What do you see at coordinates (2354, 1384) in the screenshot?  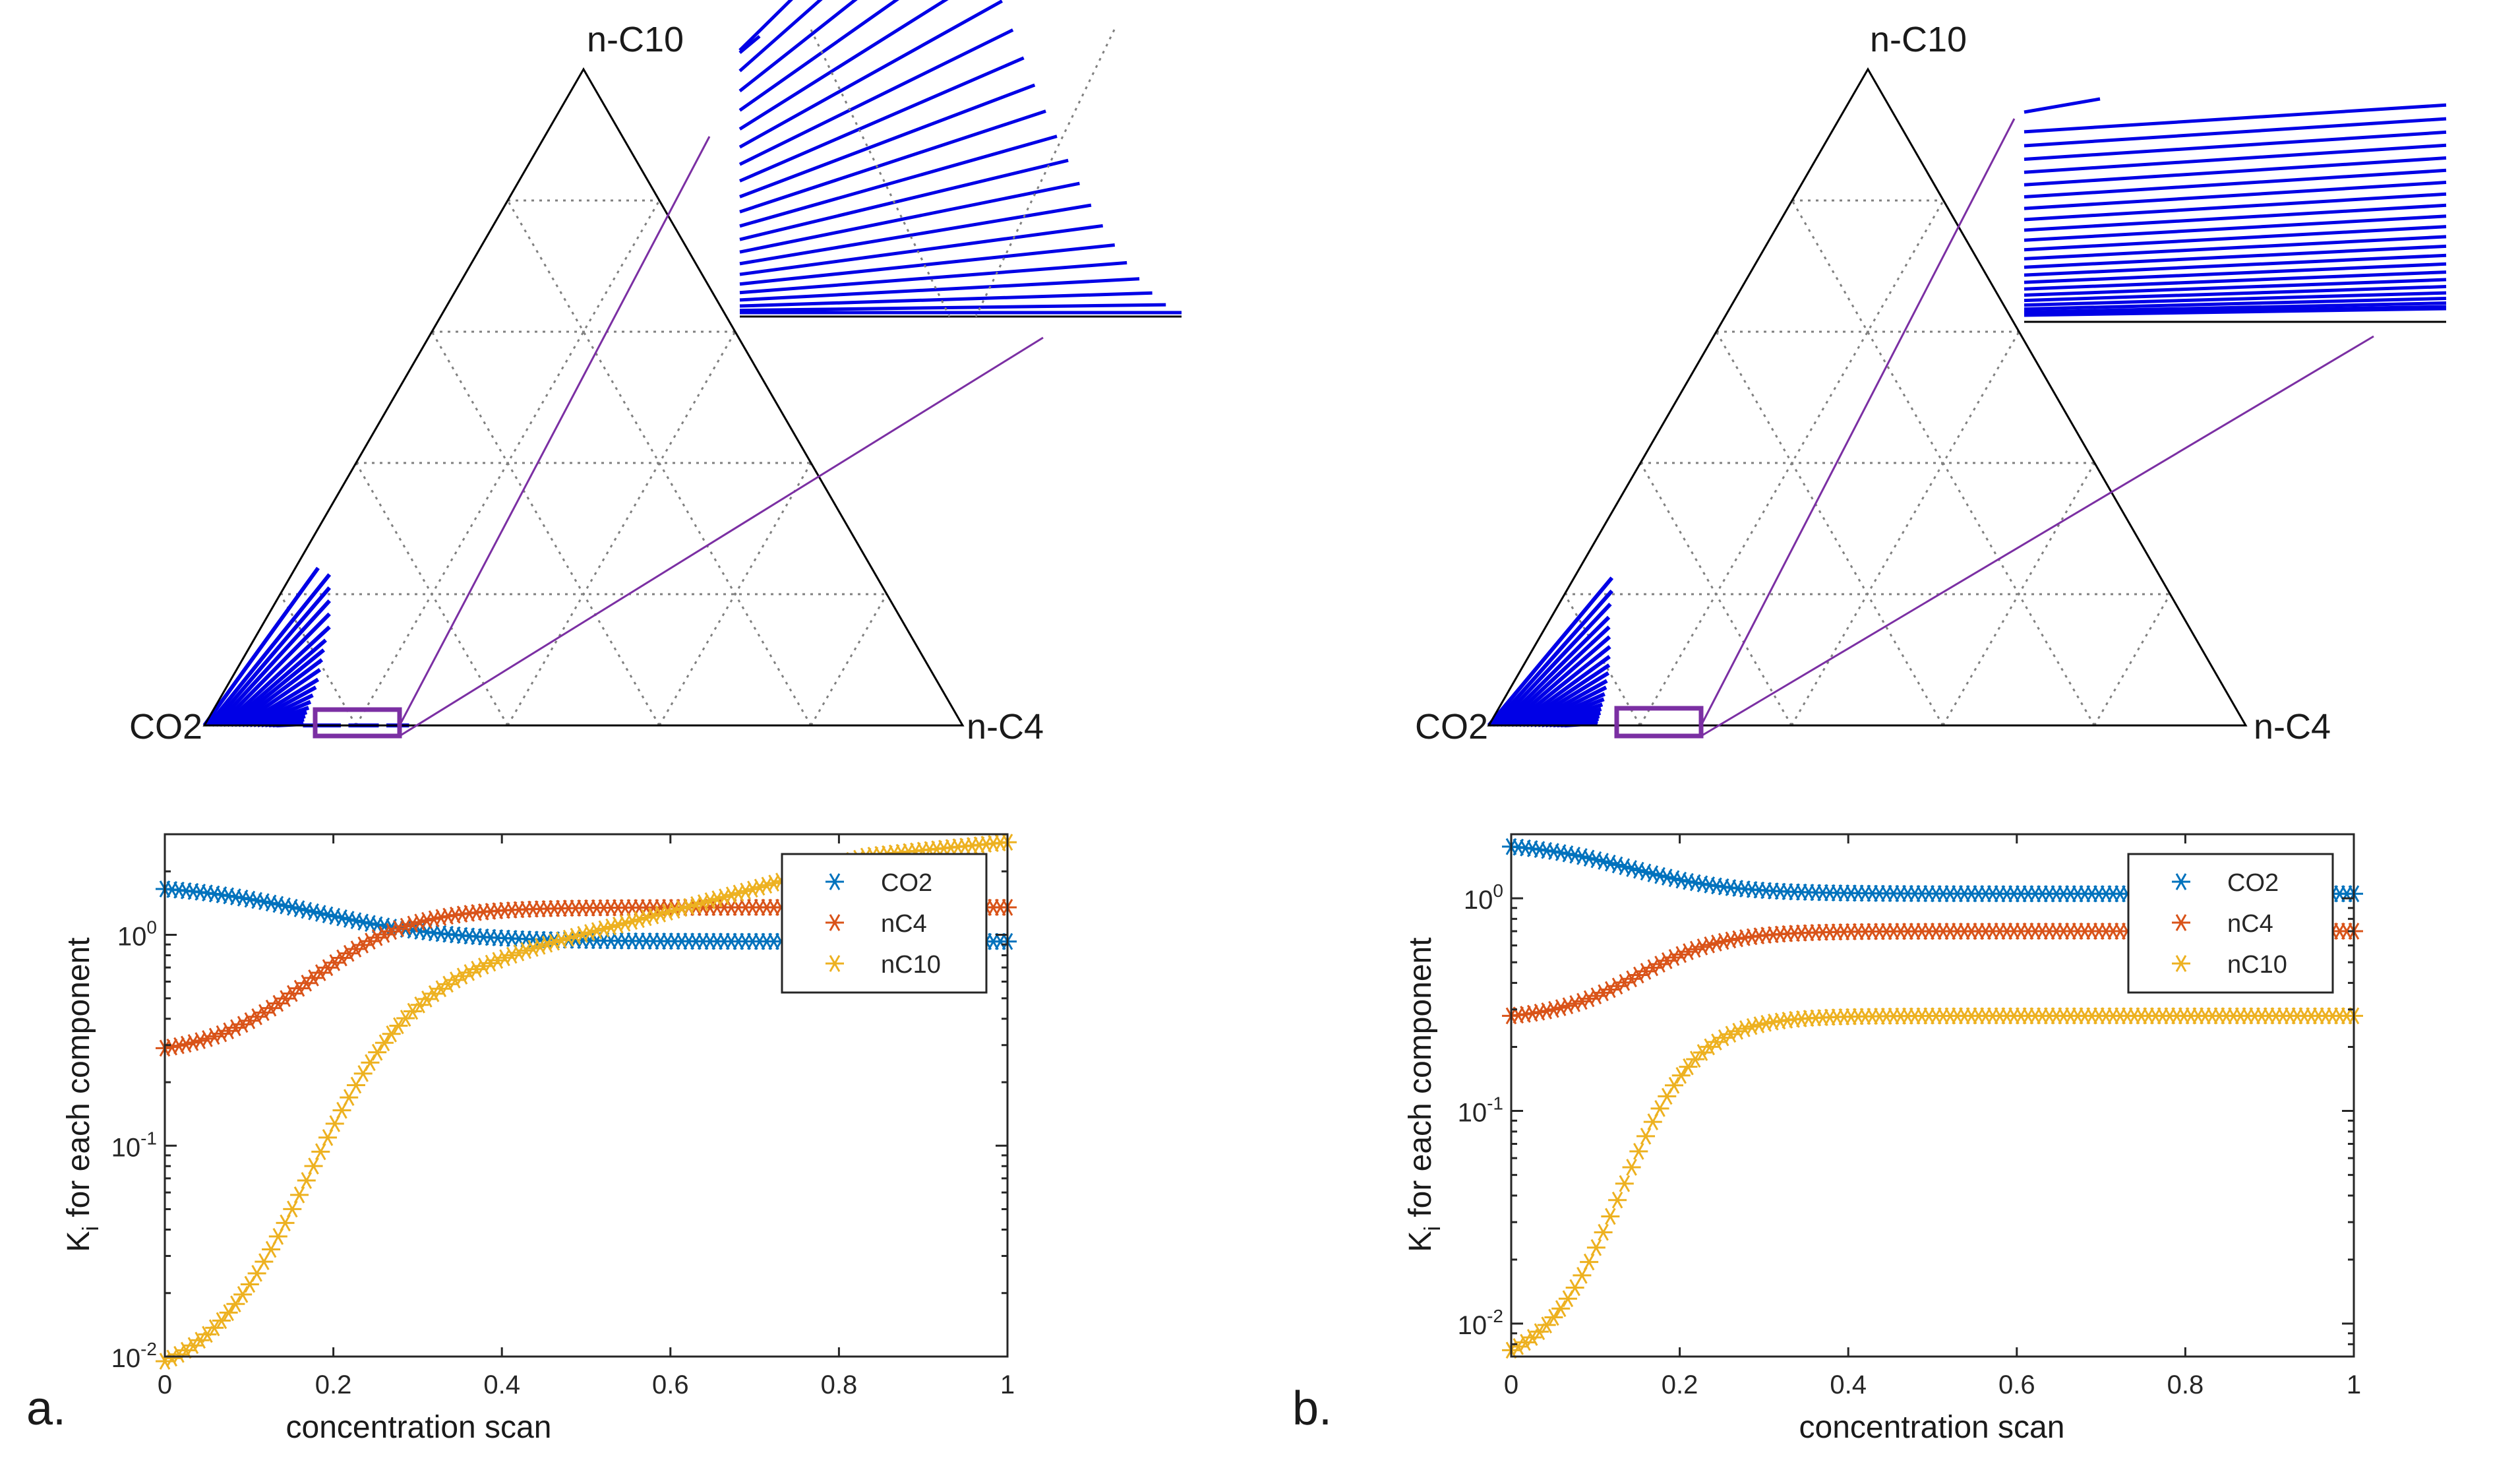 I see `x-tick-label: 1` at bounding box center [2354, 1384].